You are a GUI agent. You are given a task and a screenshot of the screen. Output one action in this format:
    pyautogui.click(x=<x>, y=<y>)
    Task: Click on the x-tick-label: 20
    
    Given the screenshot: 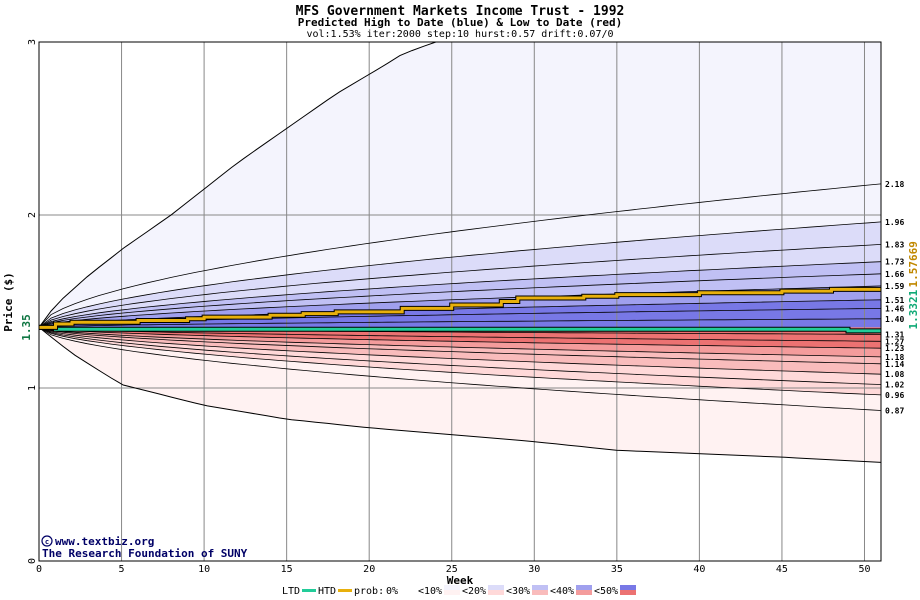 What is the action you would take?
    pyautogui.click(x=369, y=569)
    